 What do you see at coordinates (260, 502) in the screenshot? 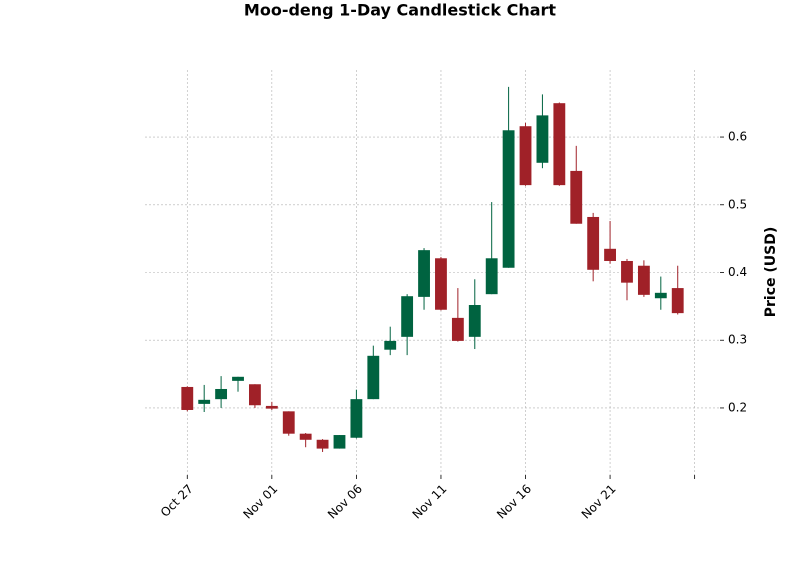
I see `x-tick-label: Nov 01` at bounding box center [260, 502].